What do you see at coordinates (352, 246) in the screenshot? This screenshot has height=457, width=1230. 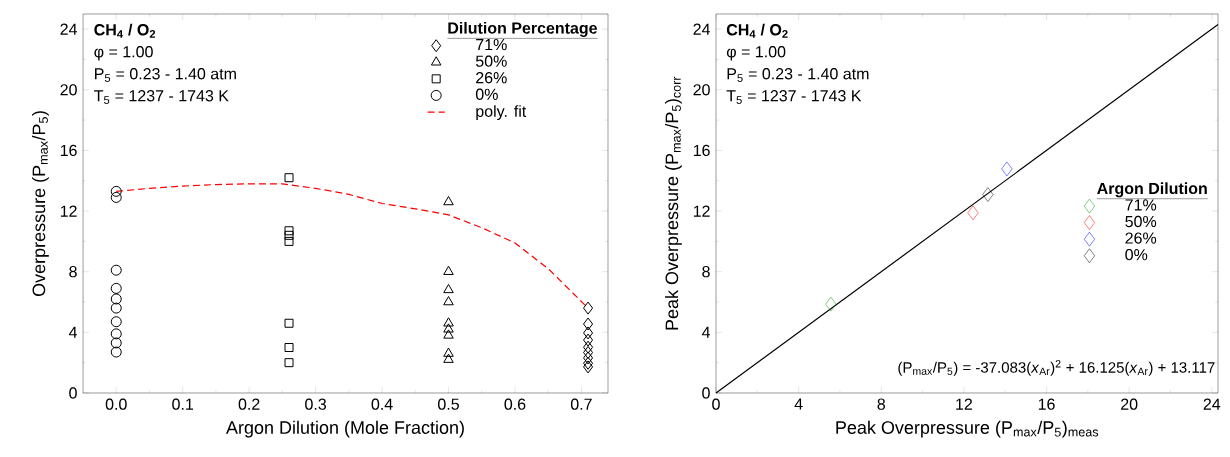 I see `line-series` at bounding box center [352, 246].